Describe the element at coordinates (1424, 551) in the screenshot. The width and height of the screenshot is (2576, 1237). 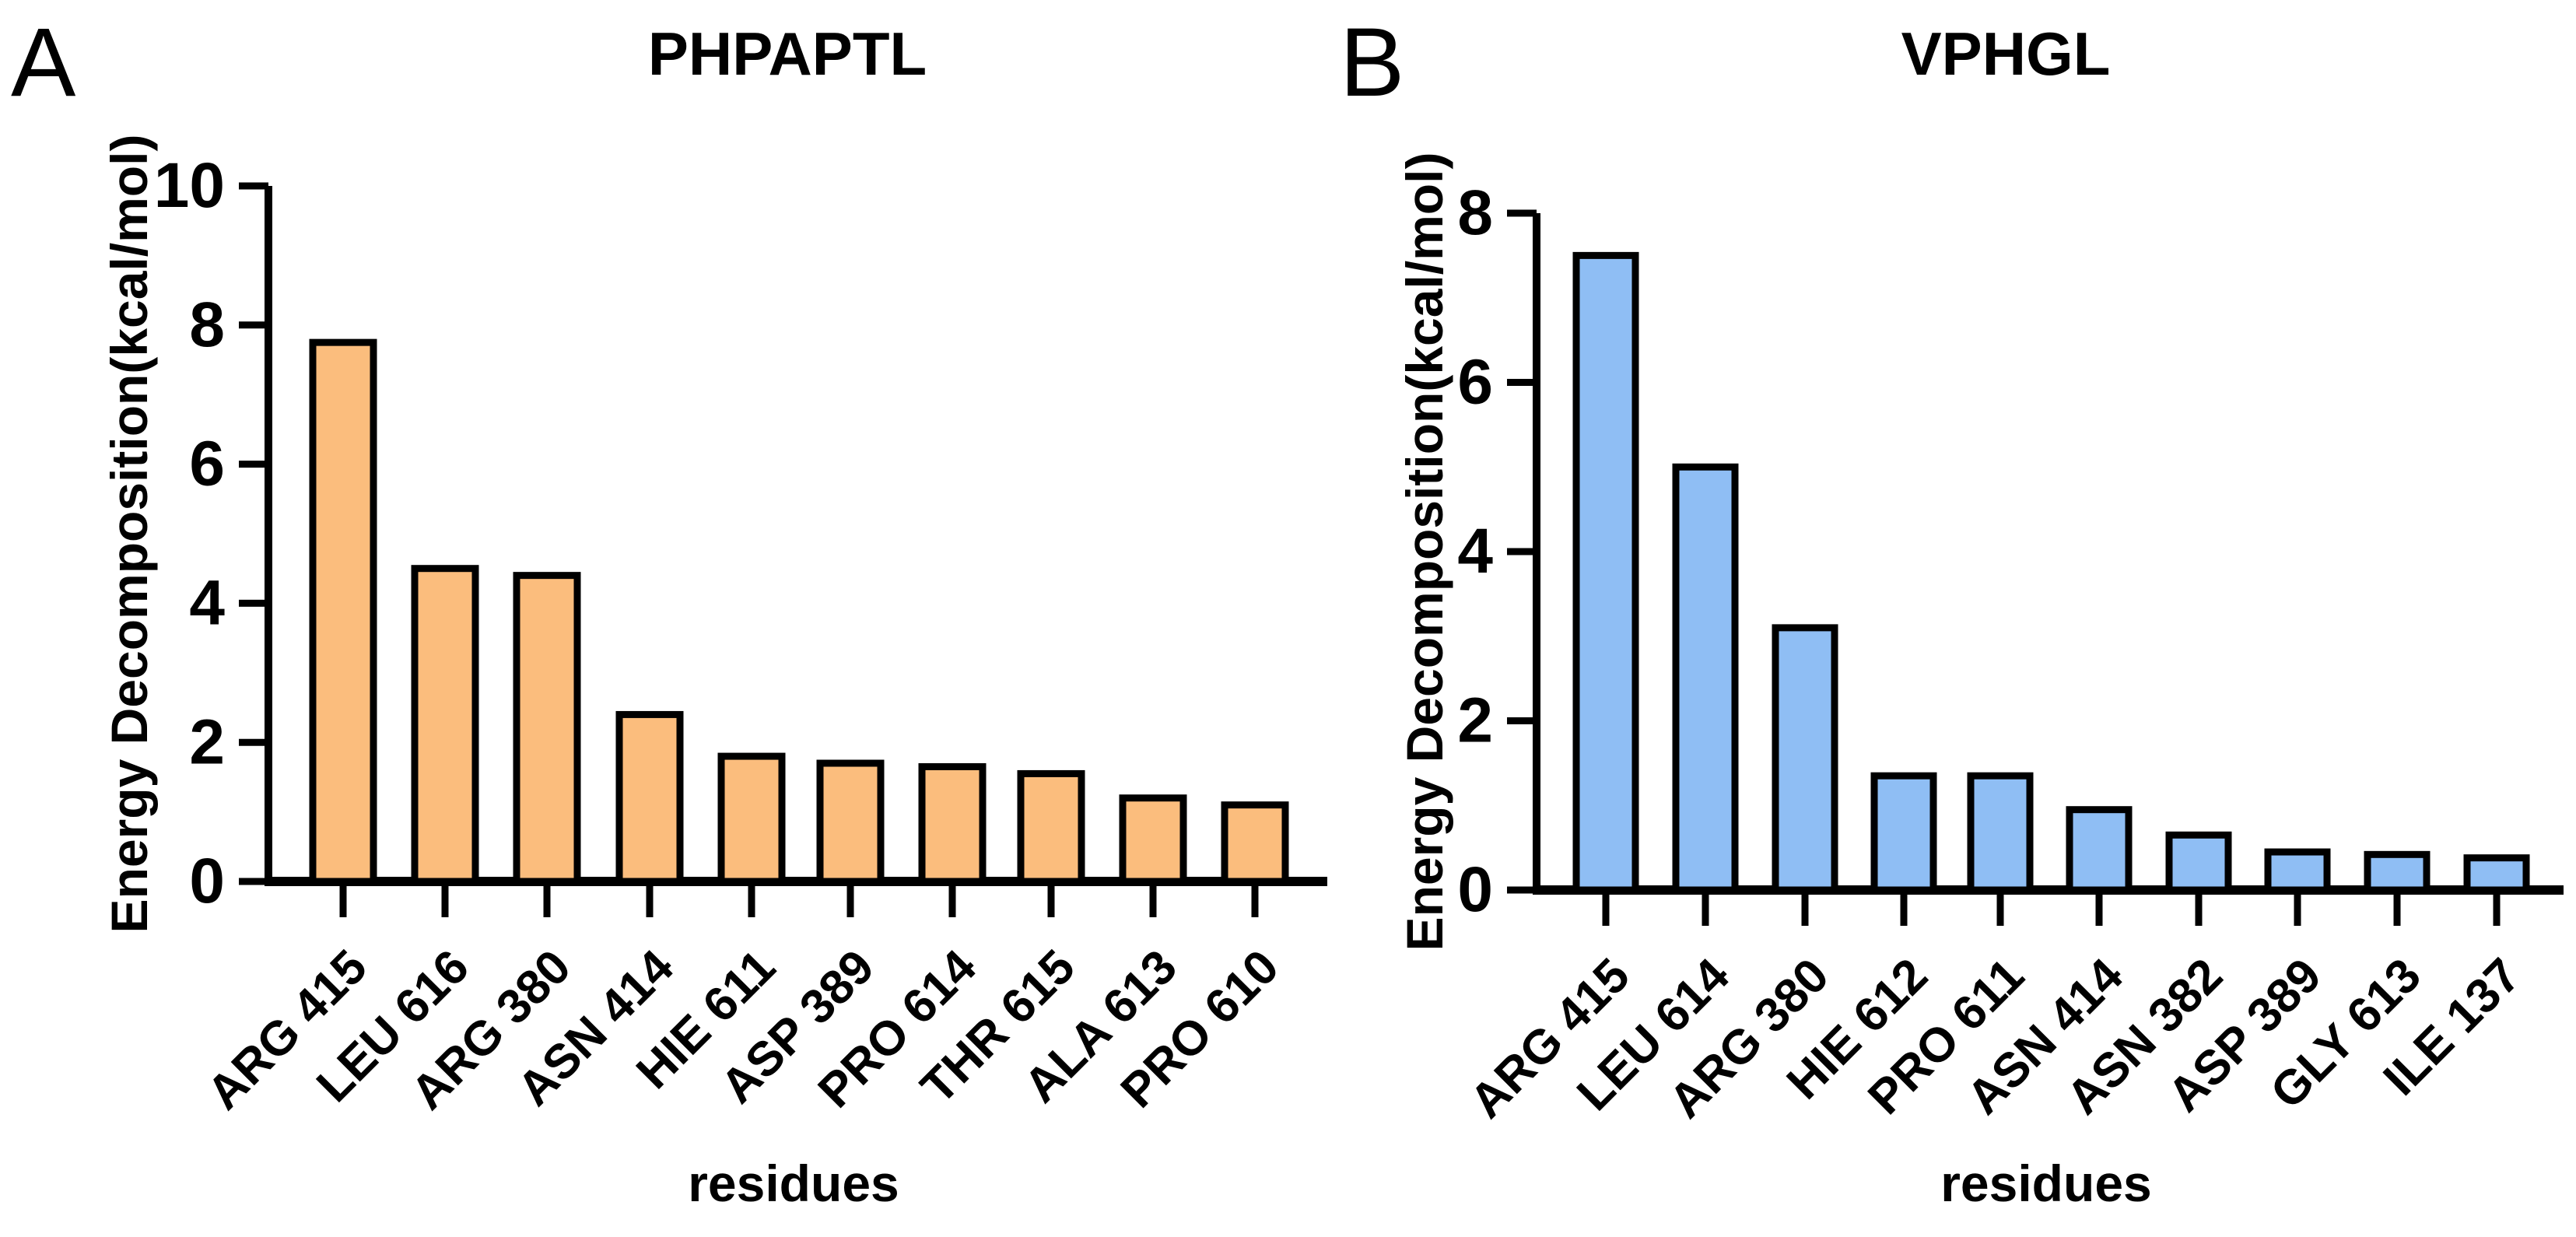
I see `panel-b-y-axis-label: Energy Decomposition(kcal/mol)` at that location.